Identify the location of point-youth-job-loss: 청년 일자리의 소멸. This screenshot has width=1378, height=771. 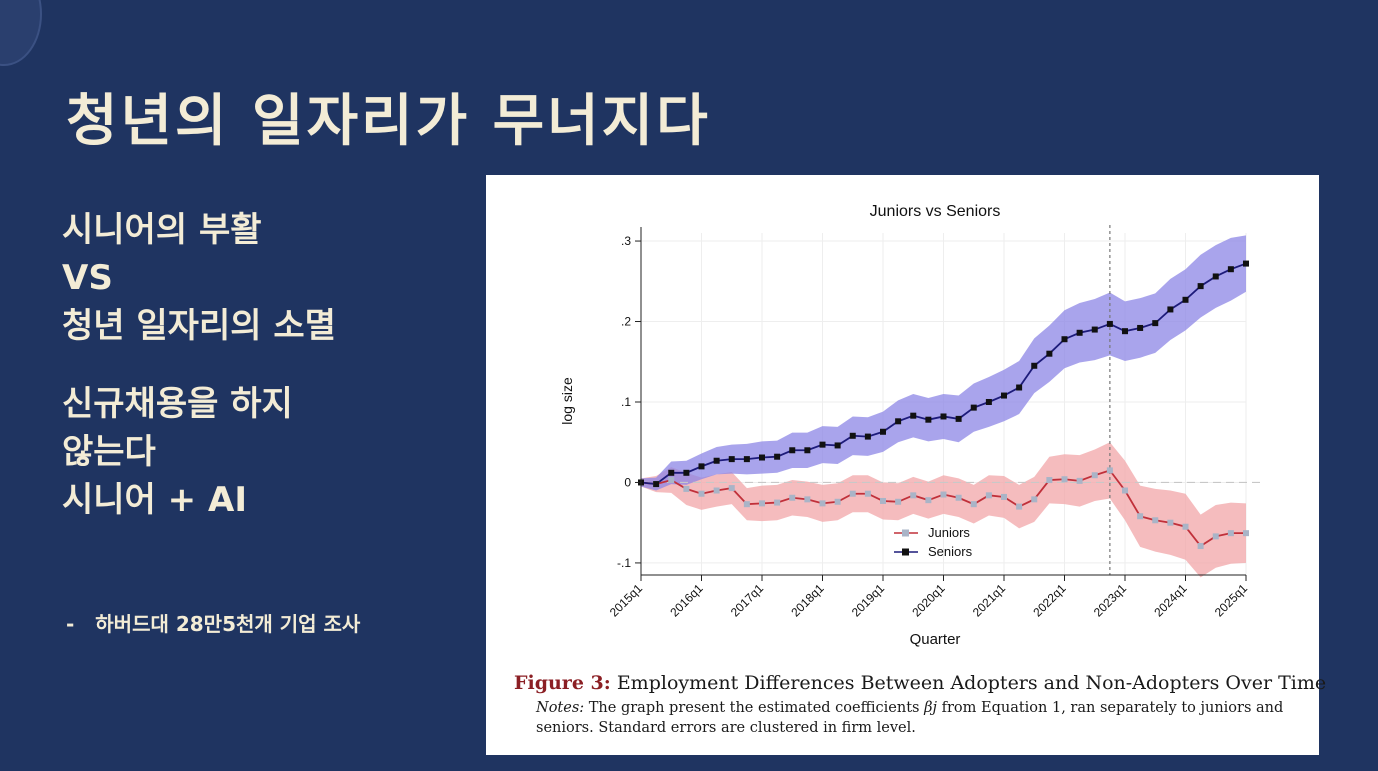
(199, 326).